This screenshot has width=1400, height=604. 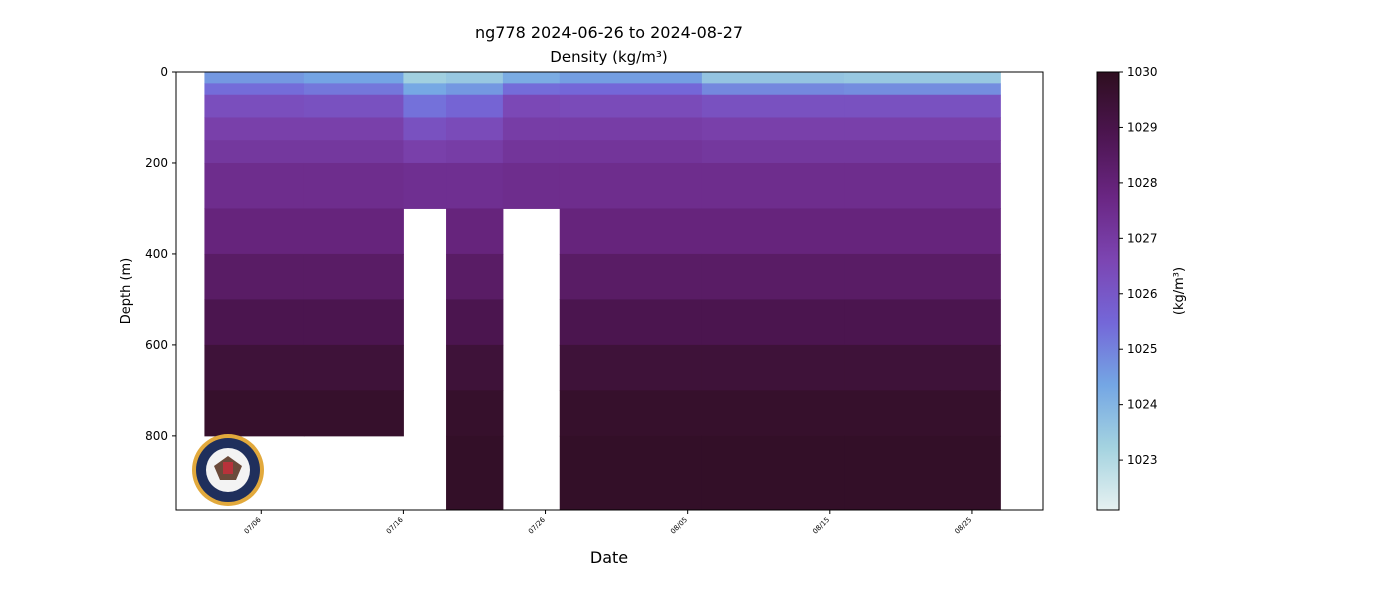 What do you see at coordinates (156, 436) in the screenshot?
I see `y-tick-label: 800` at bounding box center [156, 436].